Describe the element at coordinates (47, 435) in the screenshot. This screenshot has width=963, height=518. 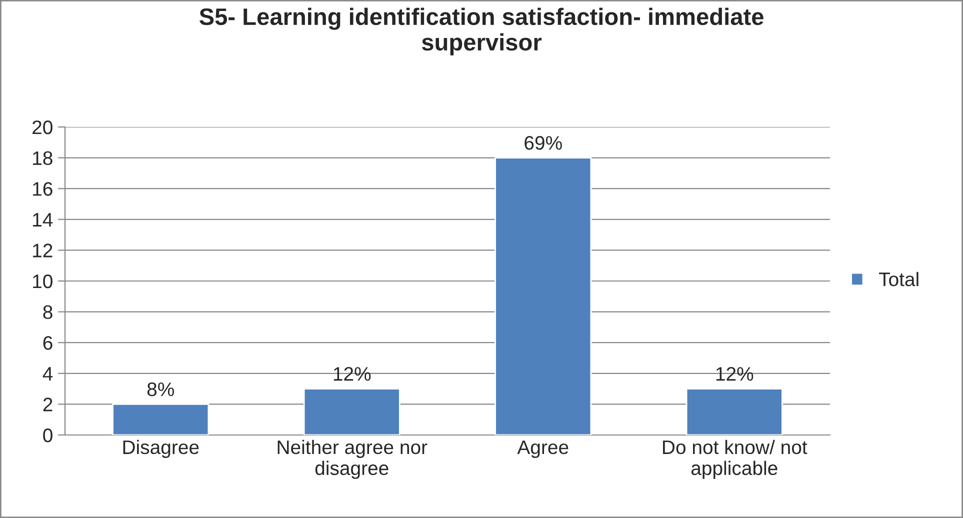
I see `y-tick-label: 0` at that location.